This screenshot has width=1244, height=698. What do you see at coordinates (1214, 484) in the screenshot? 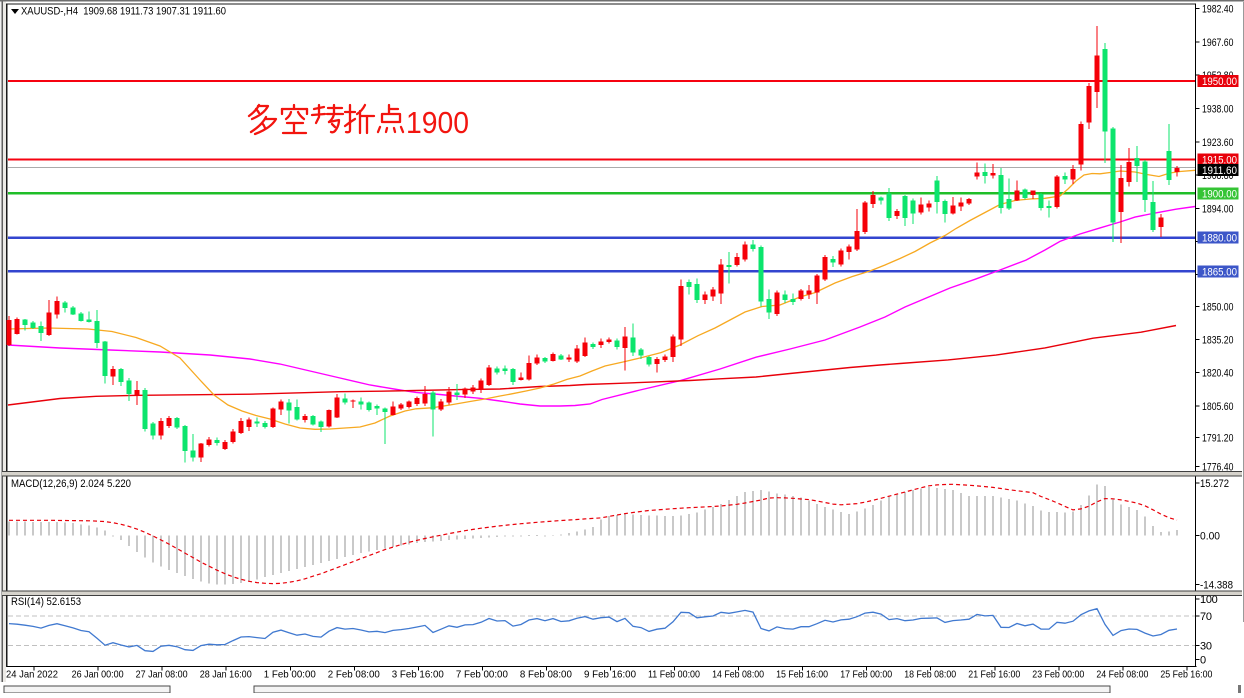
I see `svg-text: 15.272` at bounding box center [1214, 484].